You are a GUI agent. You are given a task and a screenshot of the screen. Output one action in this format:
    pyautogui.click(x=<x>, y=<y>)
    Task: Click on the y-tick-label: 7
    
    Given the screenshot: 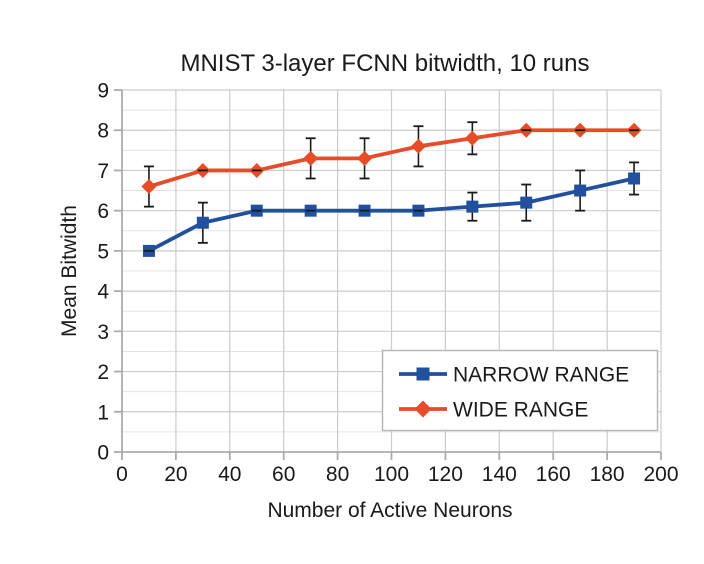 What is the action you would take?
    pyautogui.click(x=103, y=171)
    